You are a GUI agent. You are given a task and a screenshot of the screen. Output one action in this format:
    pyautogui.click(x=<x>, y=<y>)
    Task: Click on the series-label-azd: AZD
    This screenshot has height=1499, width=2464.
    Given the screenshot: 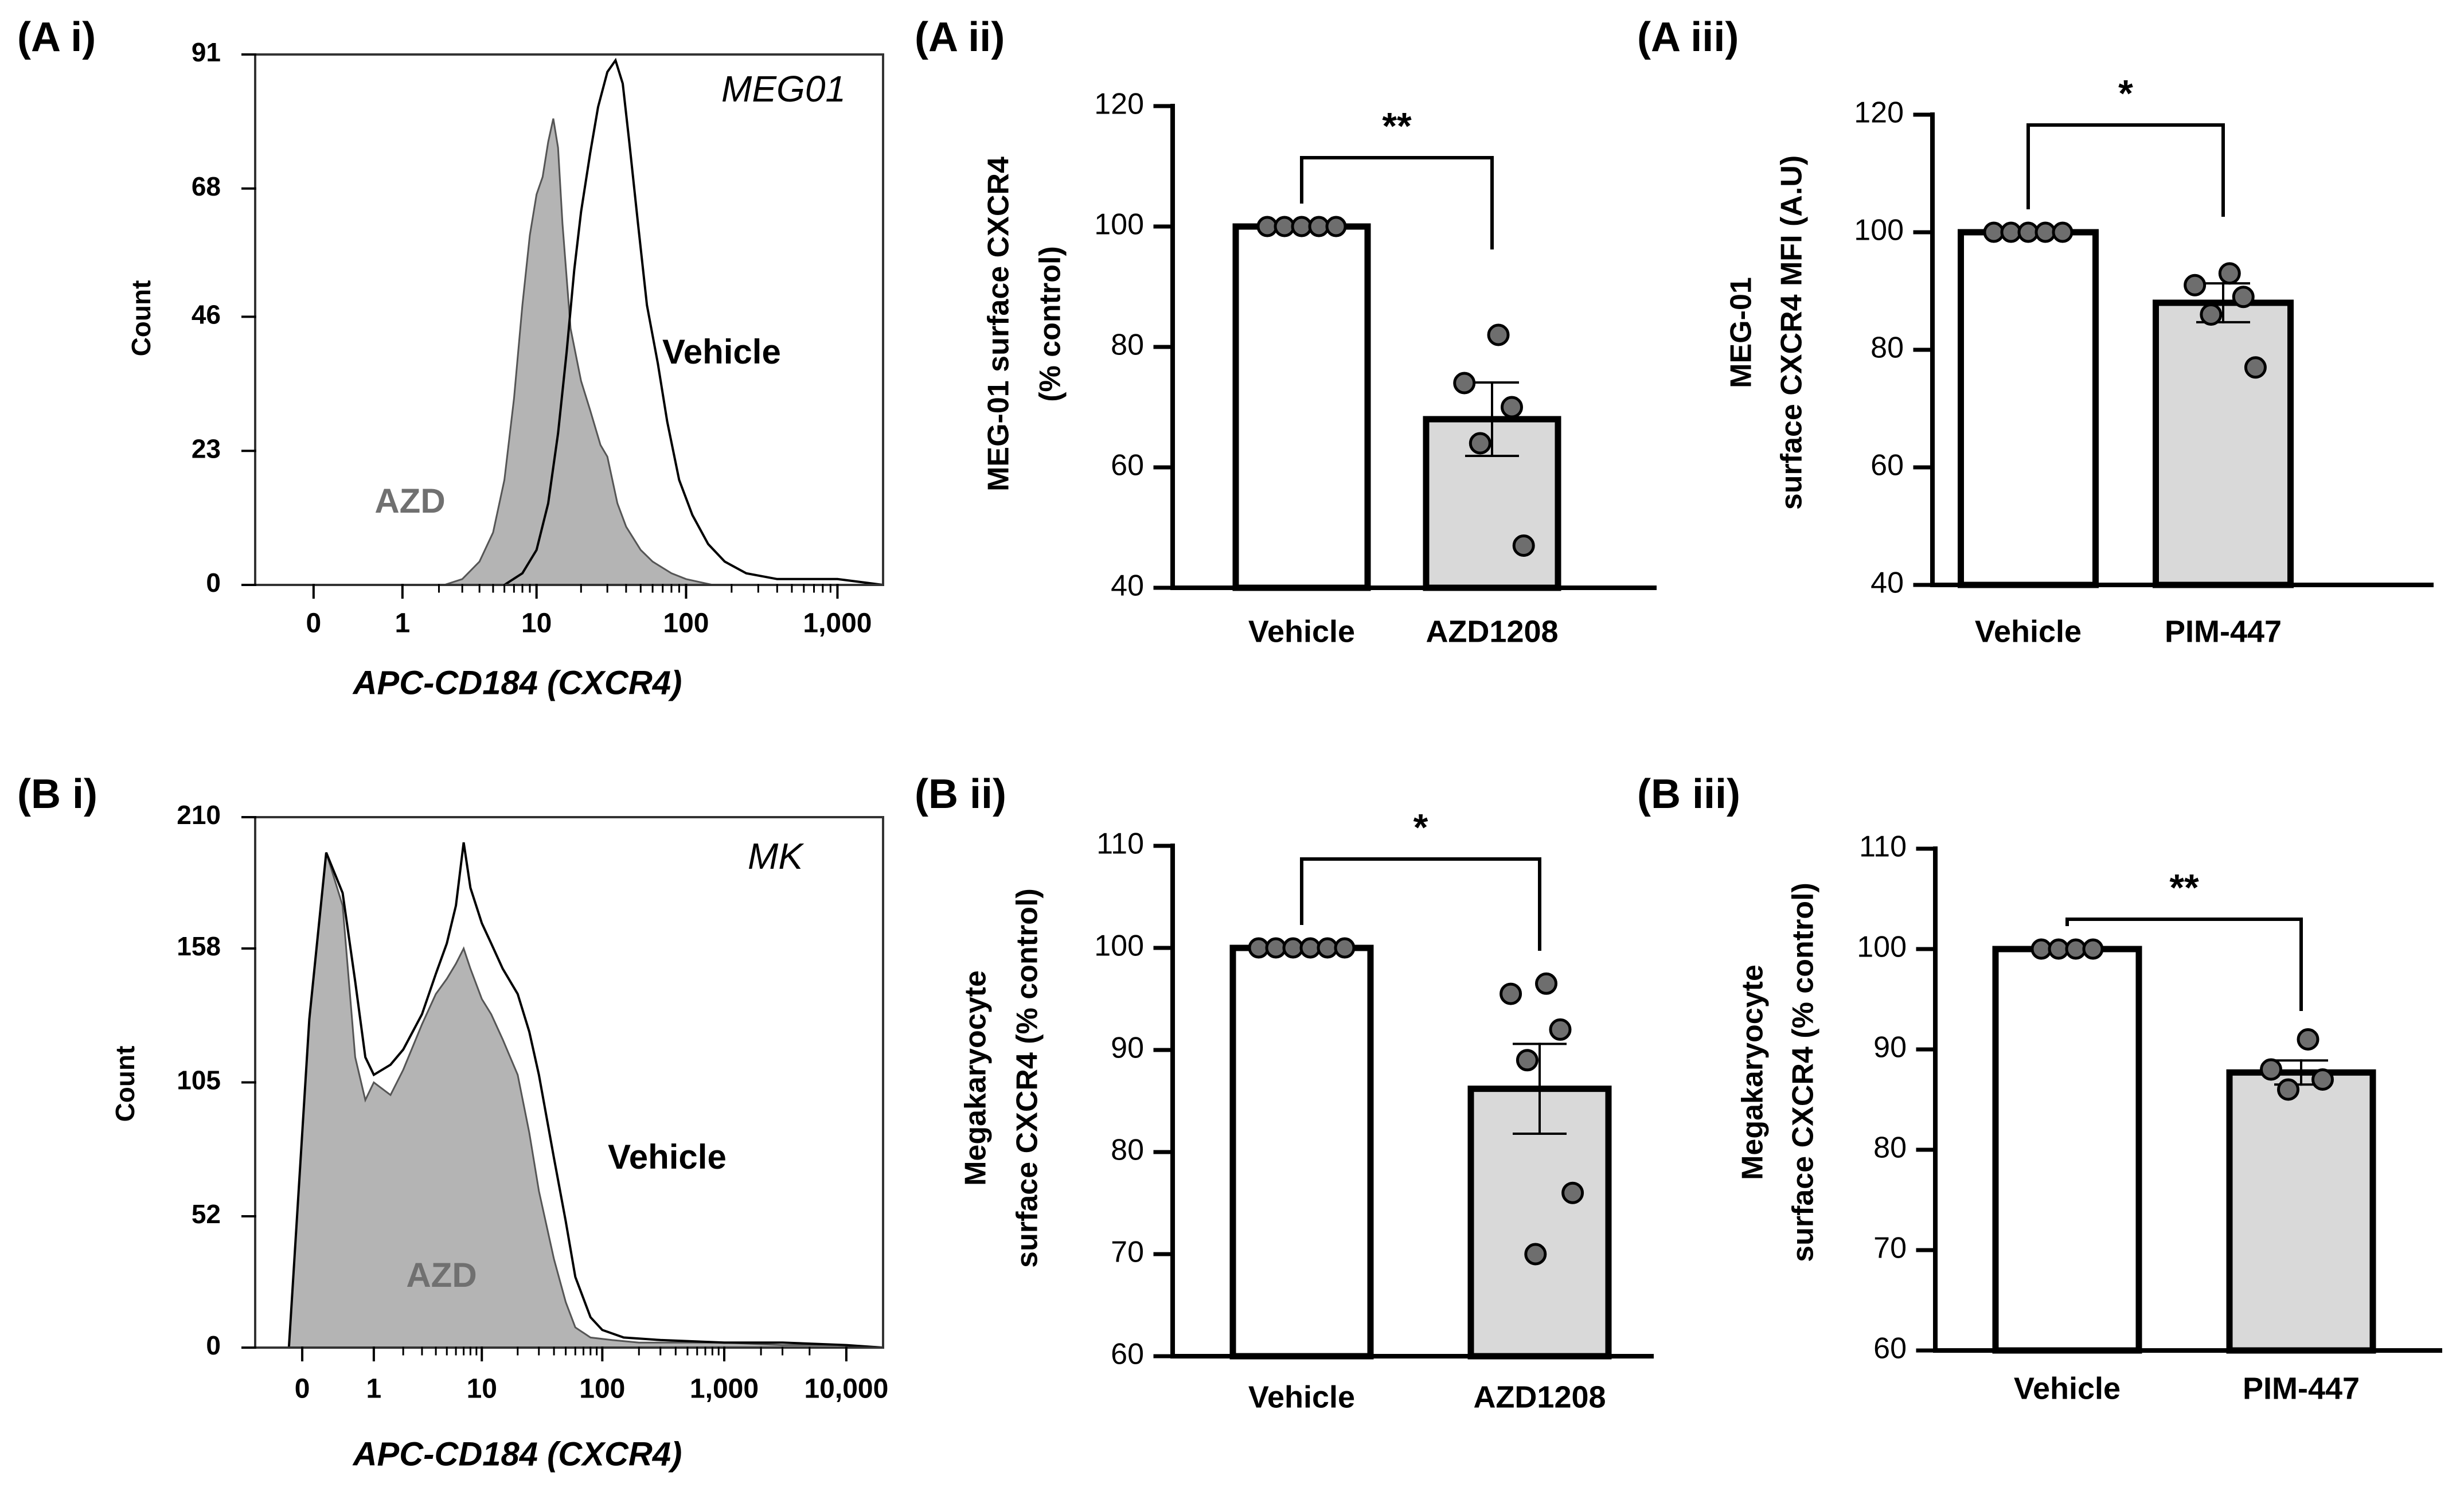 What is the action you would take?
    pyautogui.click(x=441, y=1275)
    